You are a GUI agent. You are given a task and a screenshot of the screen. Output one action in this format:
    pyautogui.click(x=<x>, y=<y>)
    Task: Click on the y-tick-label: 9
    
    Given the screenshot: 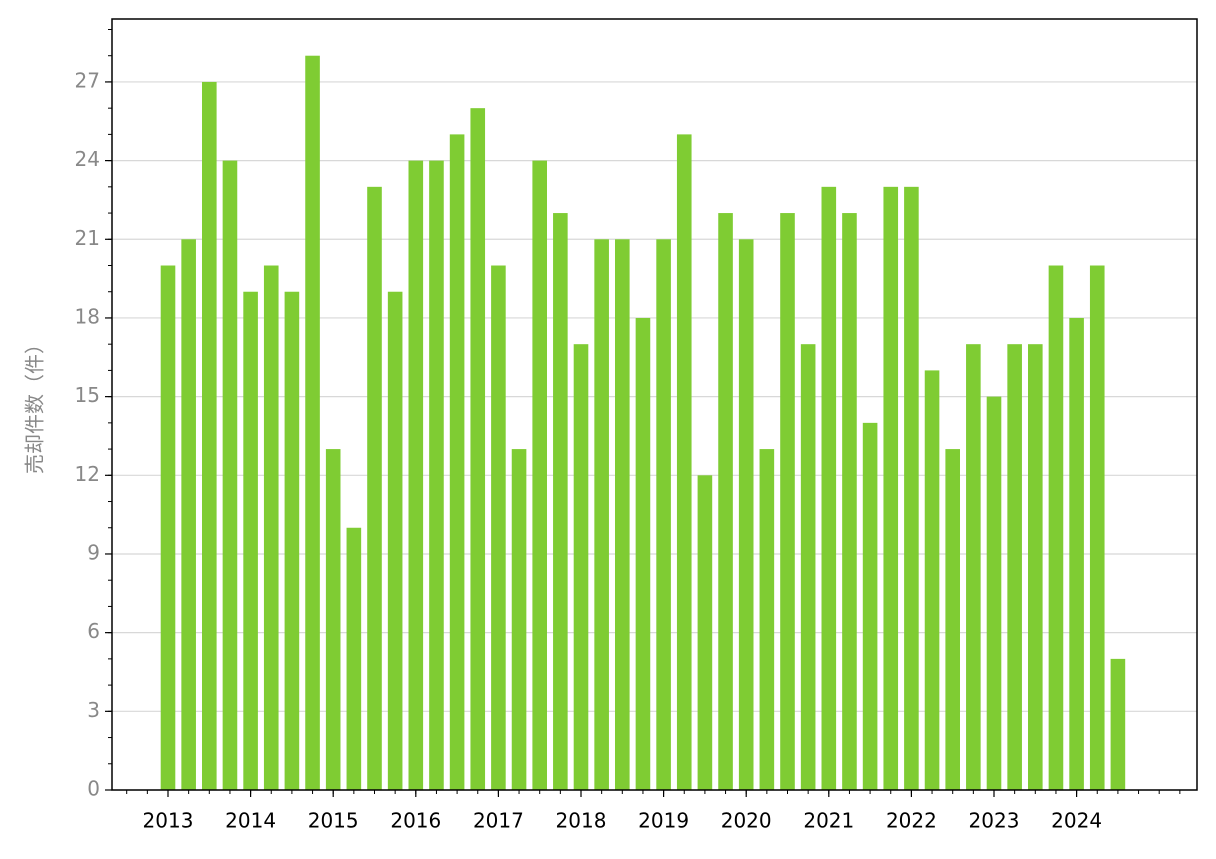 What is the action you would take?
    pyautogui.click(x=93, y=552)
    